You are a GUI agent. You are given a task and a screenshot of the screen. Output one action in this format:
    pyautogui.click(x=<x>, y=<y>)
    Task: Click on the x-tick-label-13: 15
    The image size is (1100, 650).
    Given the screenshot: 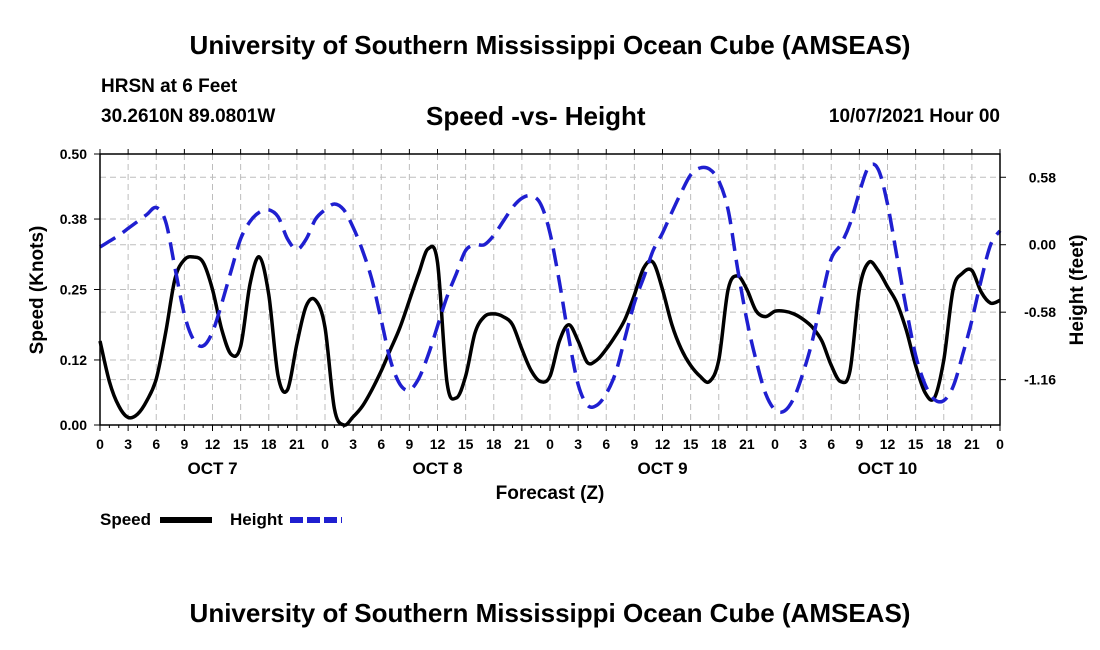 What is the action you would take?
    pyautogui.click(x=466, y=444)
    